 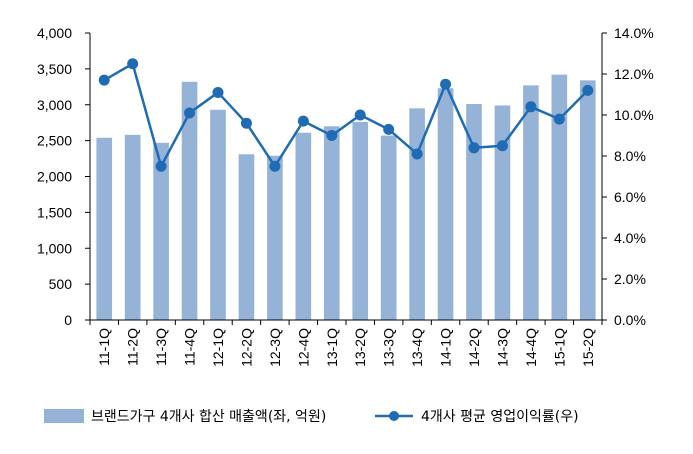 I want to click on x-tick-label: 11-3Q, so click(x=161, y=347).